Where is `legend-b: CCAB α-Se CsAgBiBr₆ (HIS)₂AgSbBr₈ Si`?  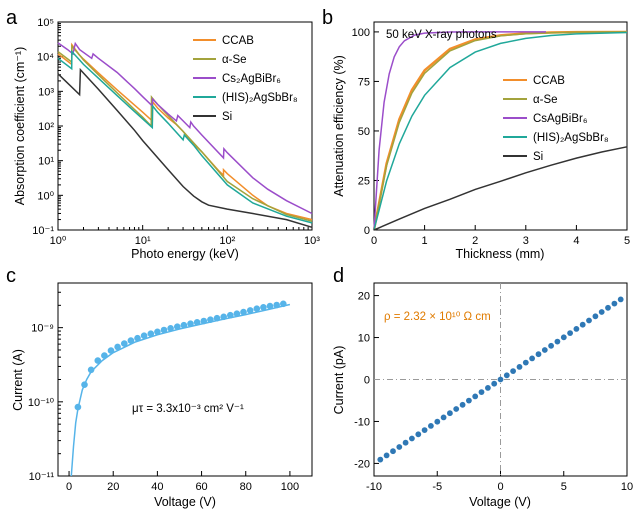 legend-b: CCAB α-Se CsAgBiBr₆ (HIS)₂AgSbBr₈ Si is located at coordinates (556, 119).